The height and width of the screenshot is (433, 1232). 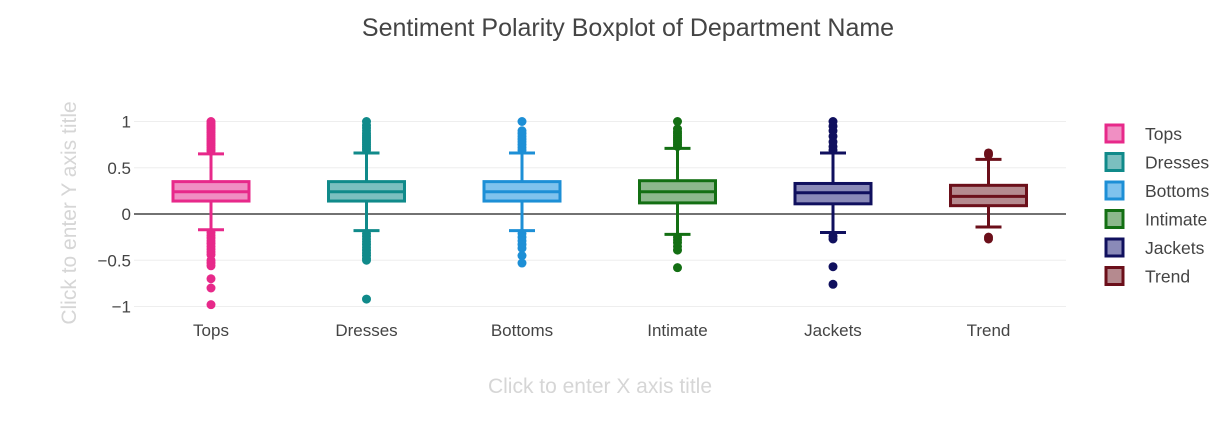 I want to click on box-jackets, so click(x=833, y=203).